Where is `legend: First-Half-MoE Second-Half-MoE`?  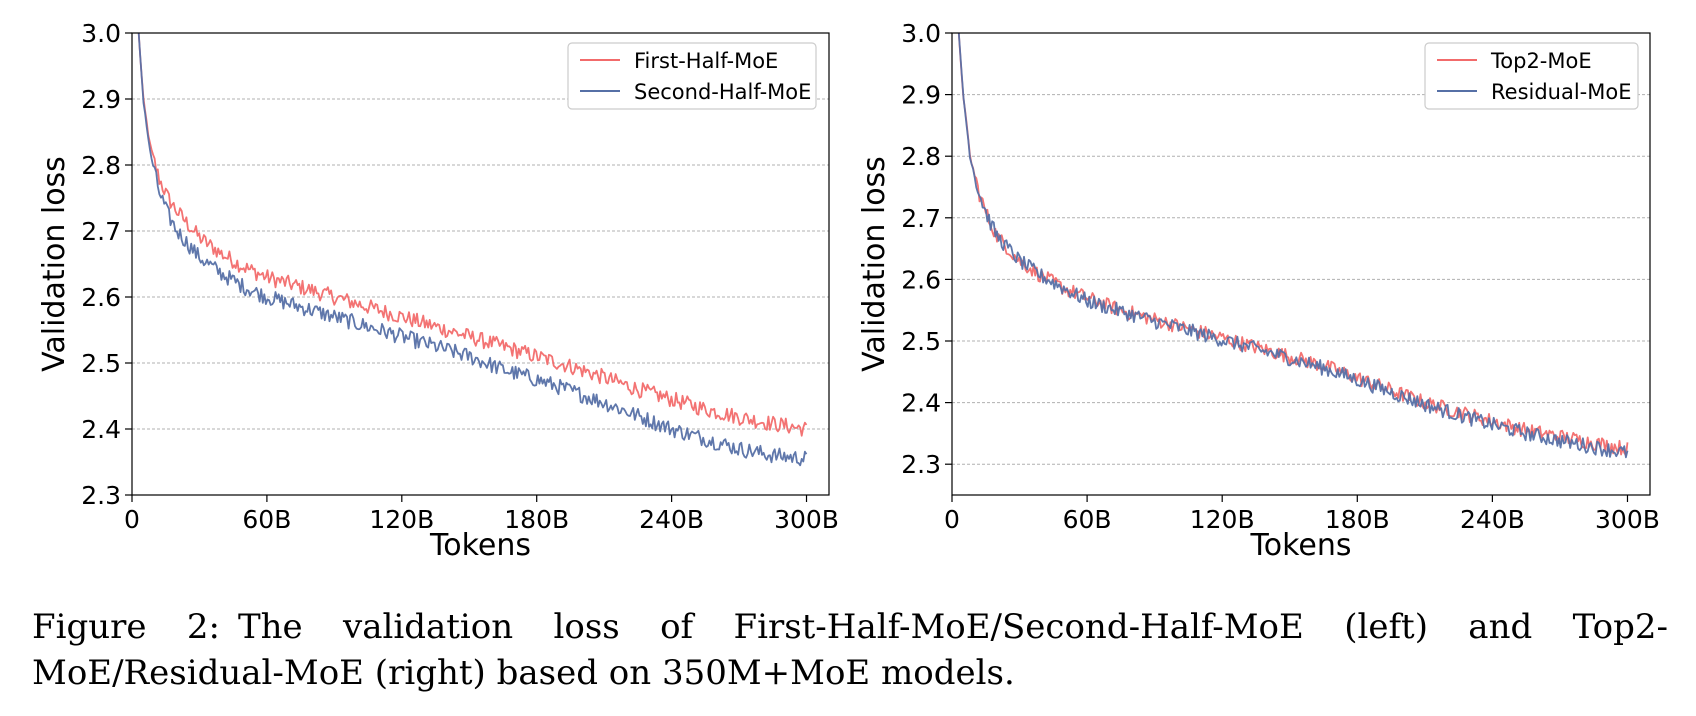
legend: First-Half-MoE Second-Half-MoE is located at coordinates (692, 76).